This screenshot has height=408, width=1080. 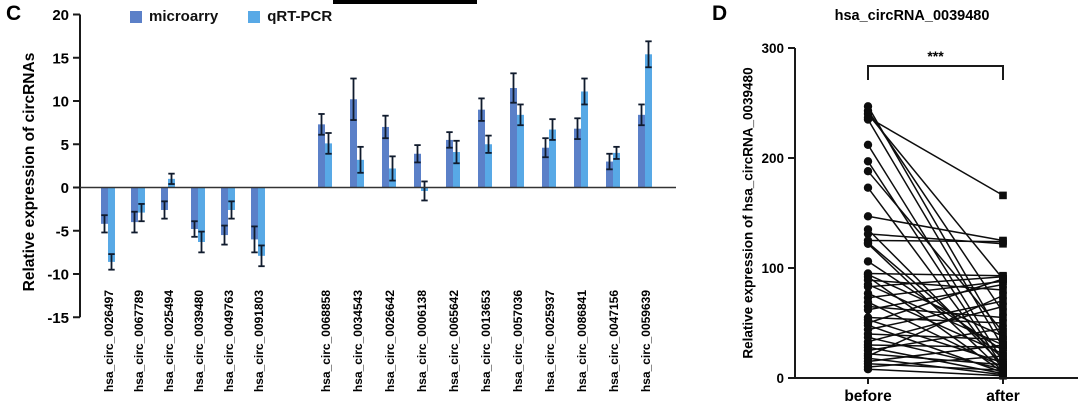 I want to click on x-category-label: hsa_circ_0006138, so click(x=422, y=341).